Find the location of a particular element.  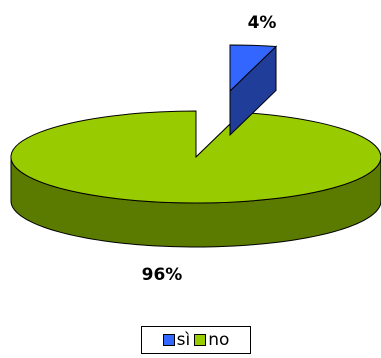

data-label-si: 4% is located at coordinates (262, 23).